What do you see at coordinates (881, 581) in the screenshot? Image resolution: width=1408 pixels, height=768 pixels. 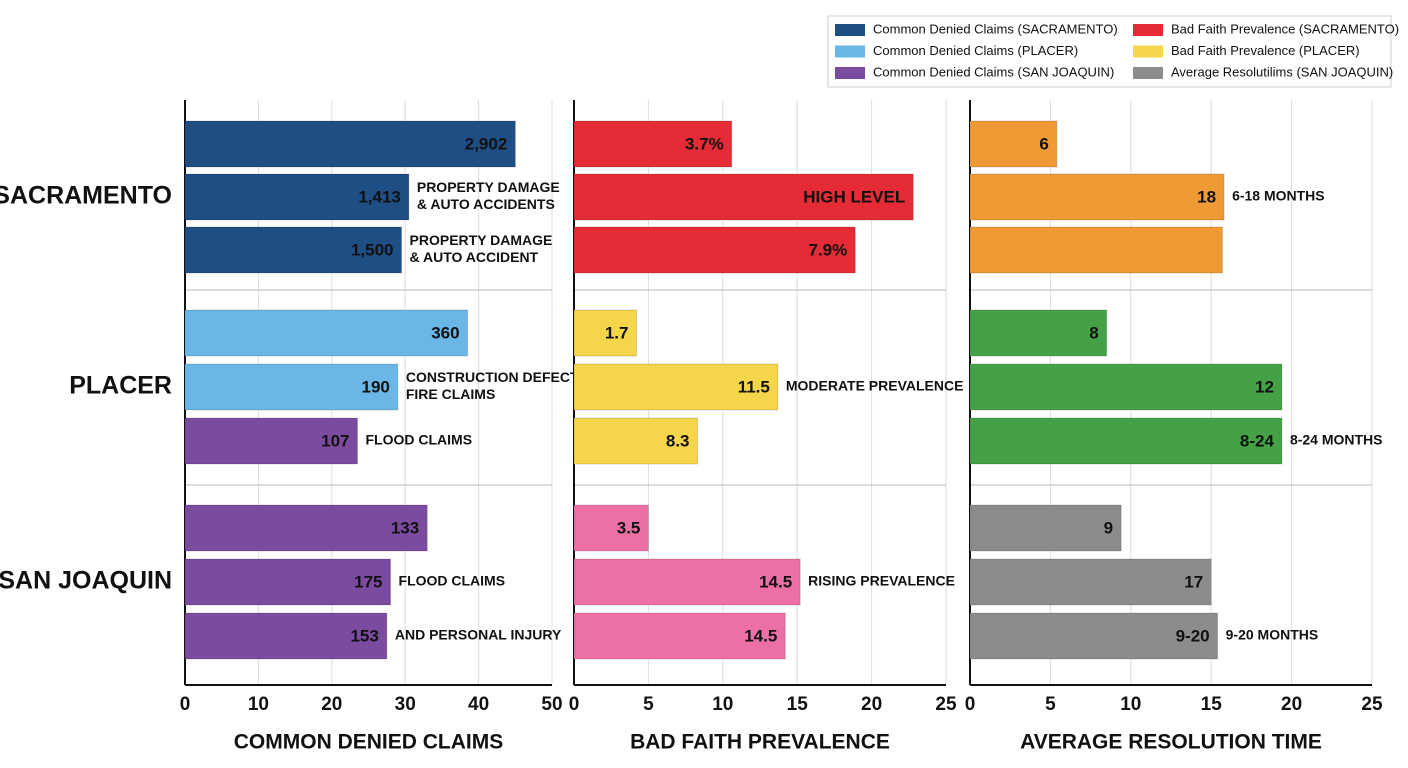 I see `bar-note: RISING PREVALENCE` at bounding box center [881, 581].